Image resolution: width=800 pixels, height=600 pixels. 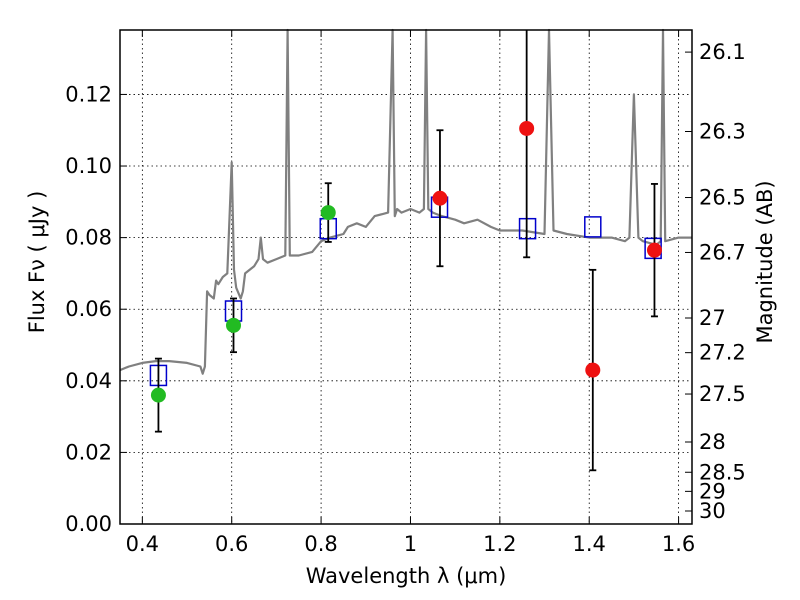 What do you see at coordinates (231, 544) in the screenshot?
I see `x-tick-label: 0.6` at bounding box center [231, 544].